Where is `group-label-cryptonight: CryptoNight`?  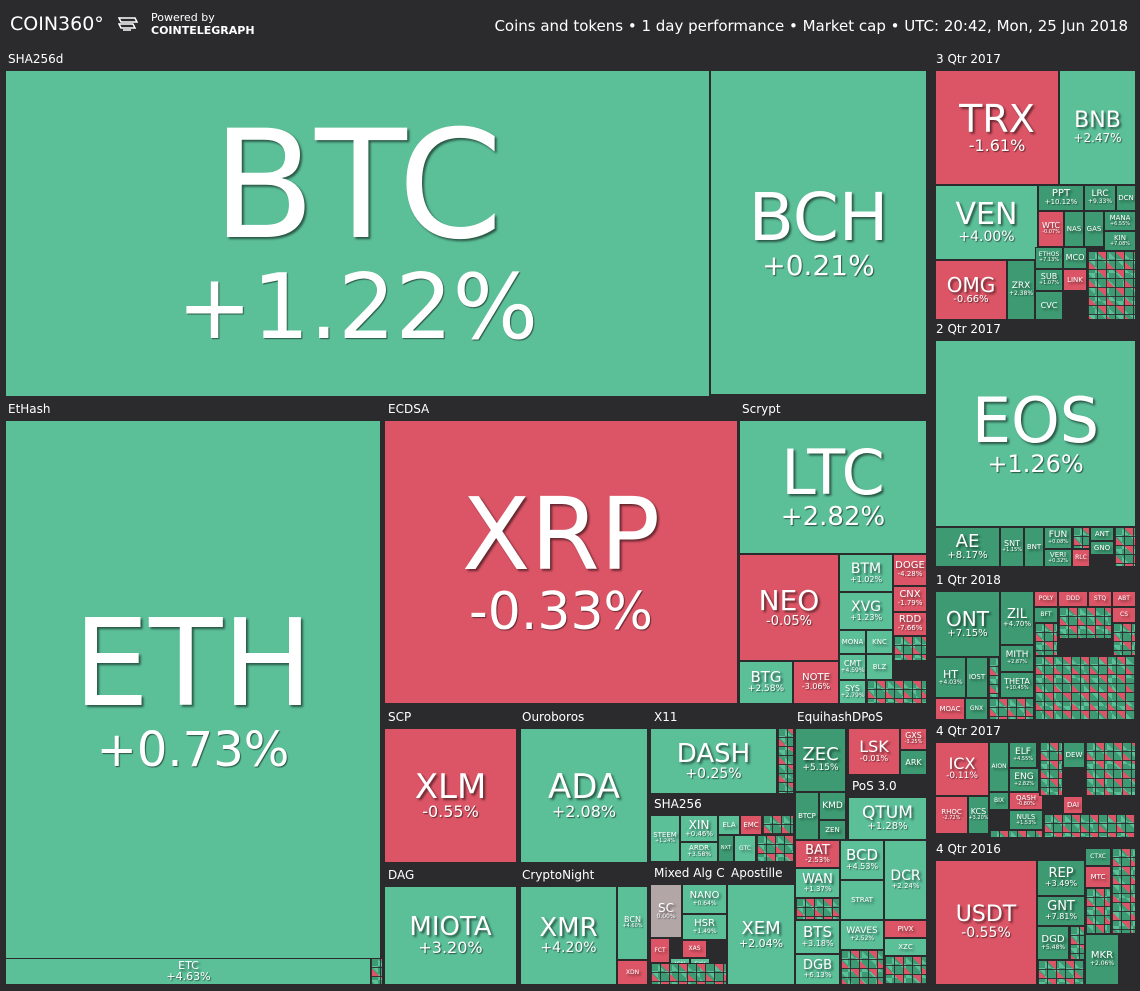
group-label-cryptonight: CryptoNight is located at coordinates (558, 875).